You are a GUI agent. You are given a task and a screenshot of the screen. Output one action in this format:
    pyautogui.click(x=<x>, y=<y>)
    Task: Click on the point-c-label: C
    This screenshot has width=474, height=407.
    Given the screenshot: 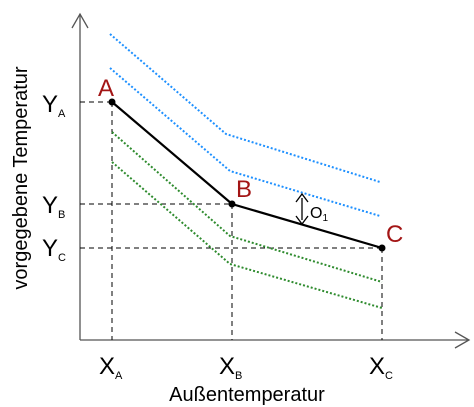 What is the action you would take?
    pyautogui.click(x=394, y=234)
    